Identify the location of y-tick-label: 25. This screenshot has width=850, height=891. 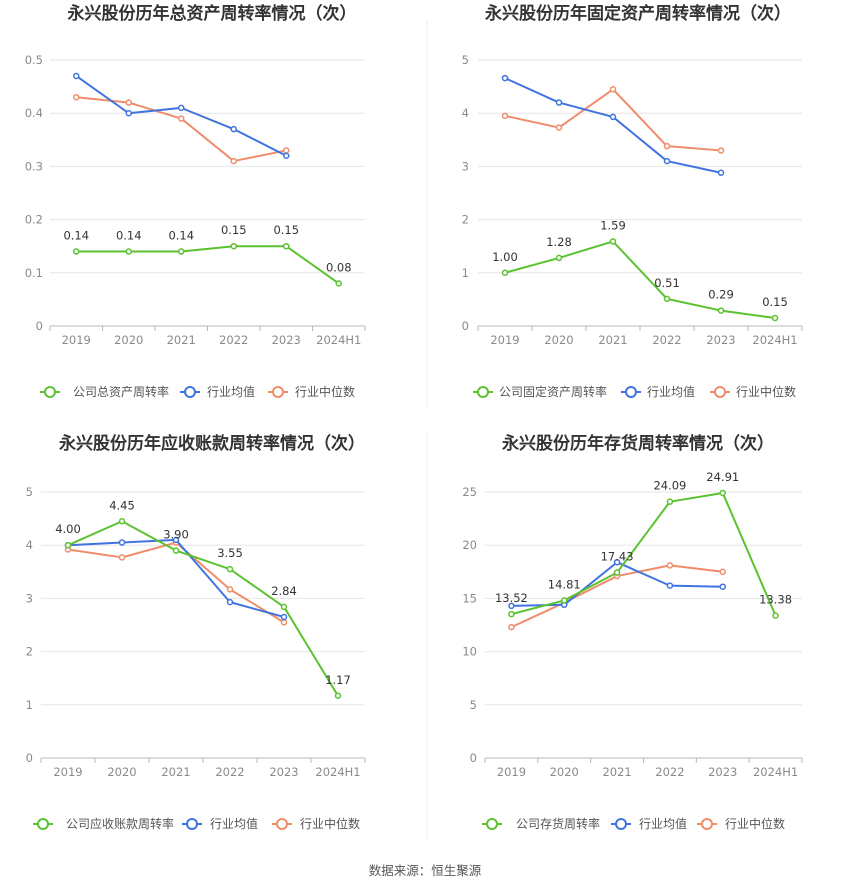
(469, 492).